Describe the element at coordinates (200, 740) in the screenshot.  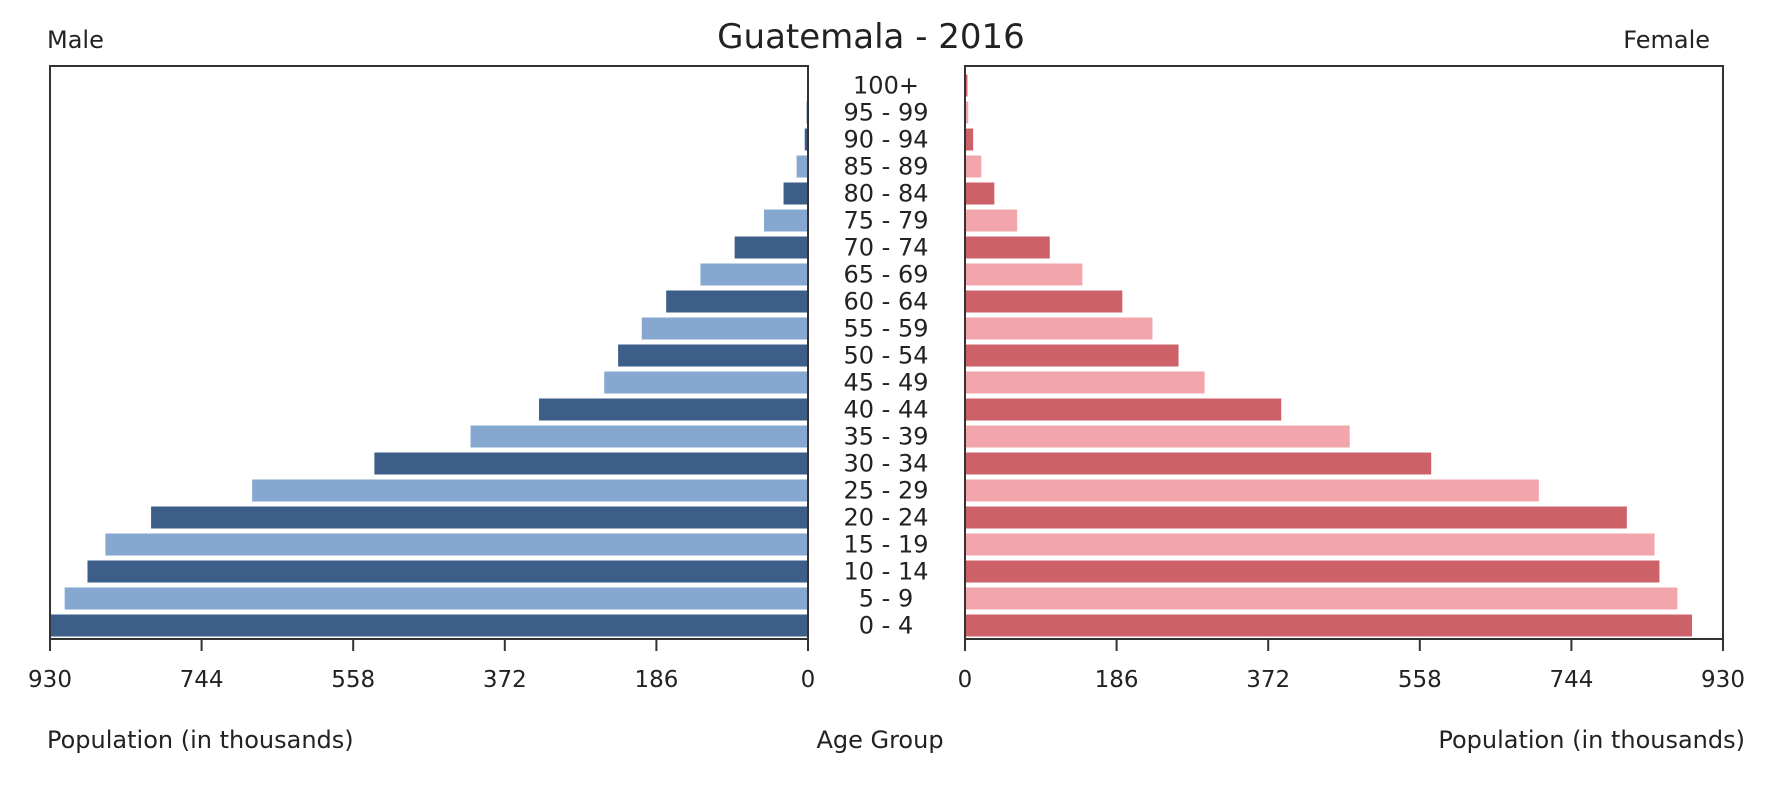
I see `male-axis-label: Population (in thousands)` at that location.